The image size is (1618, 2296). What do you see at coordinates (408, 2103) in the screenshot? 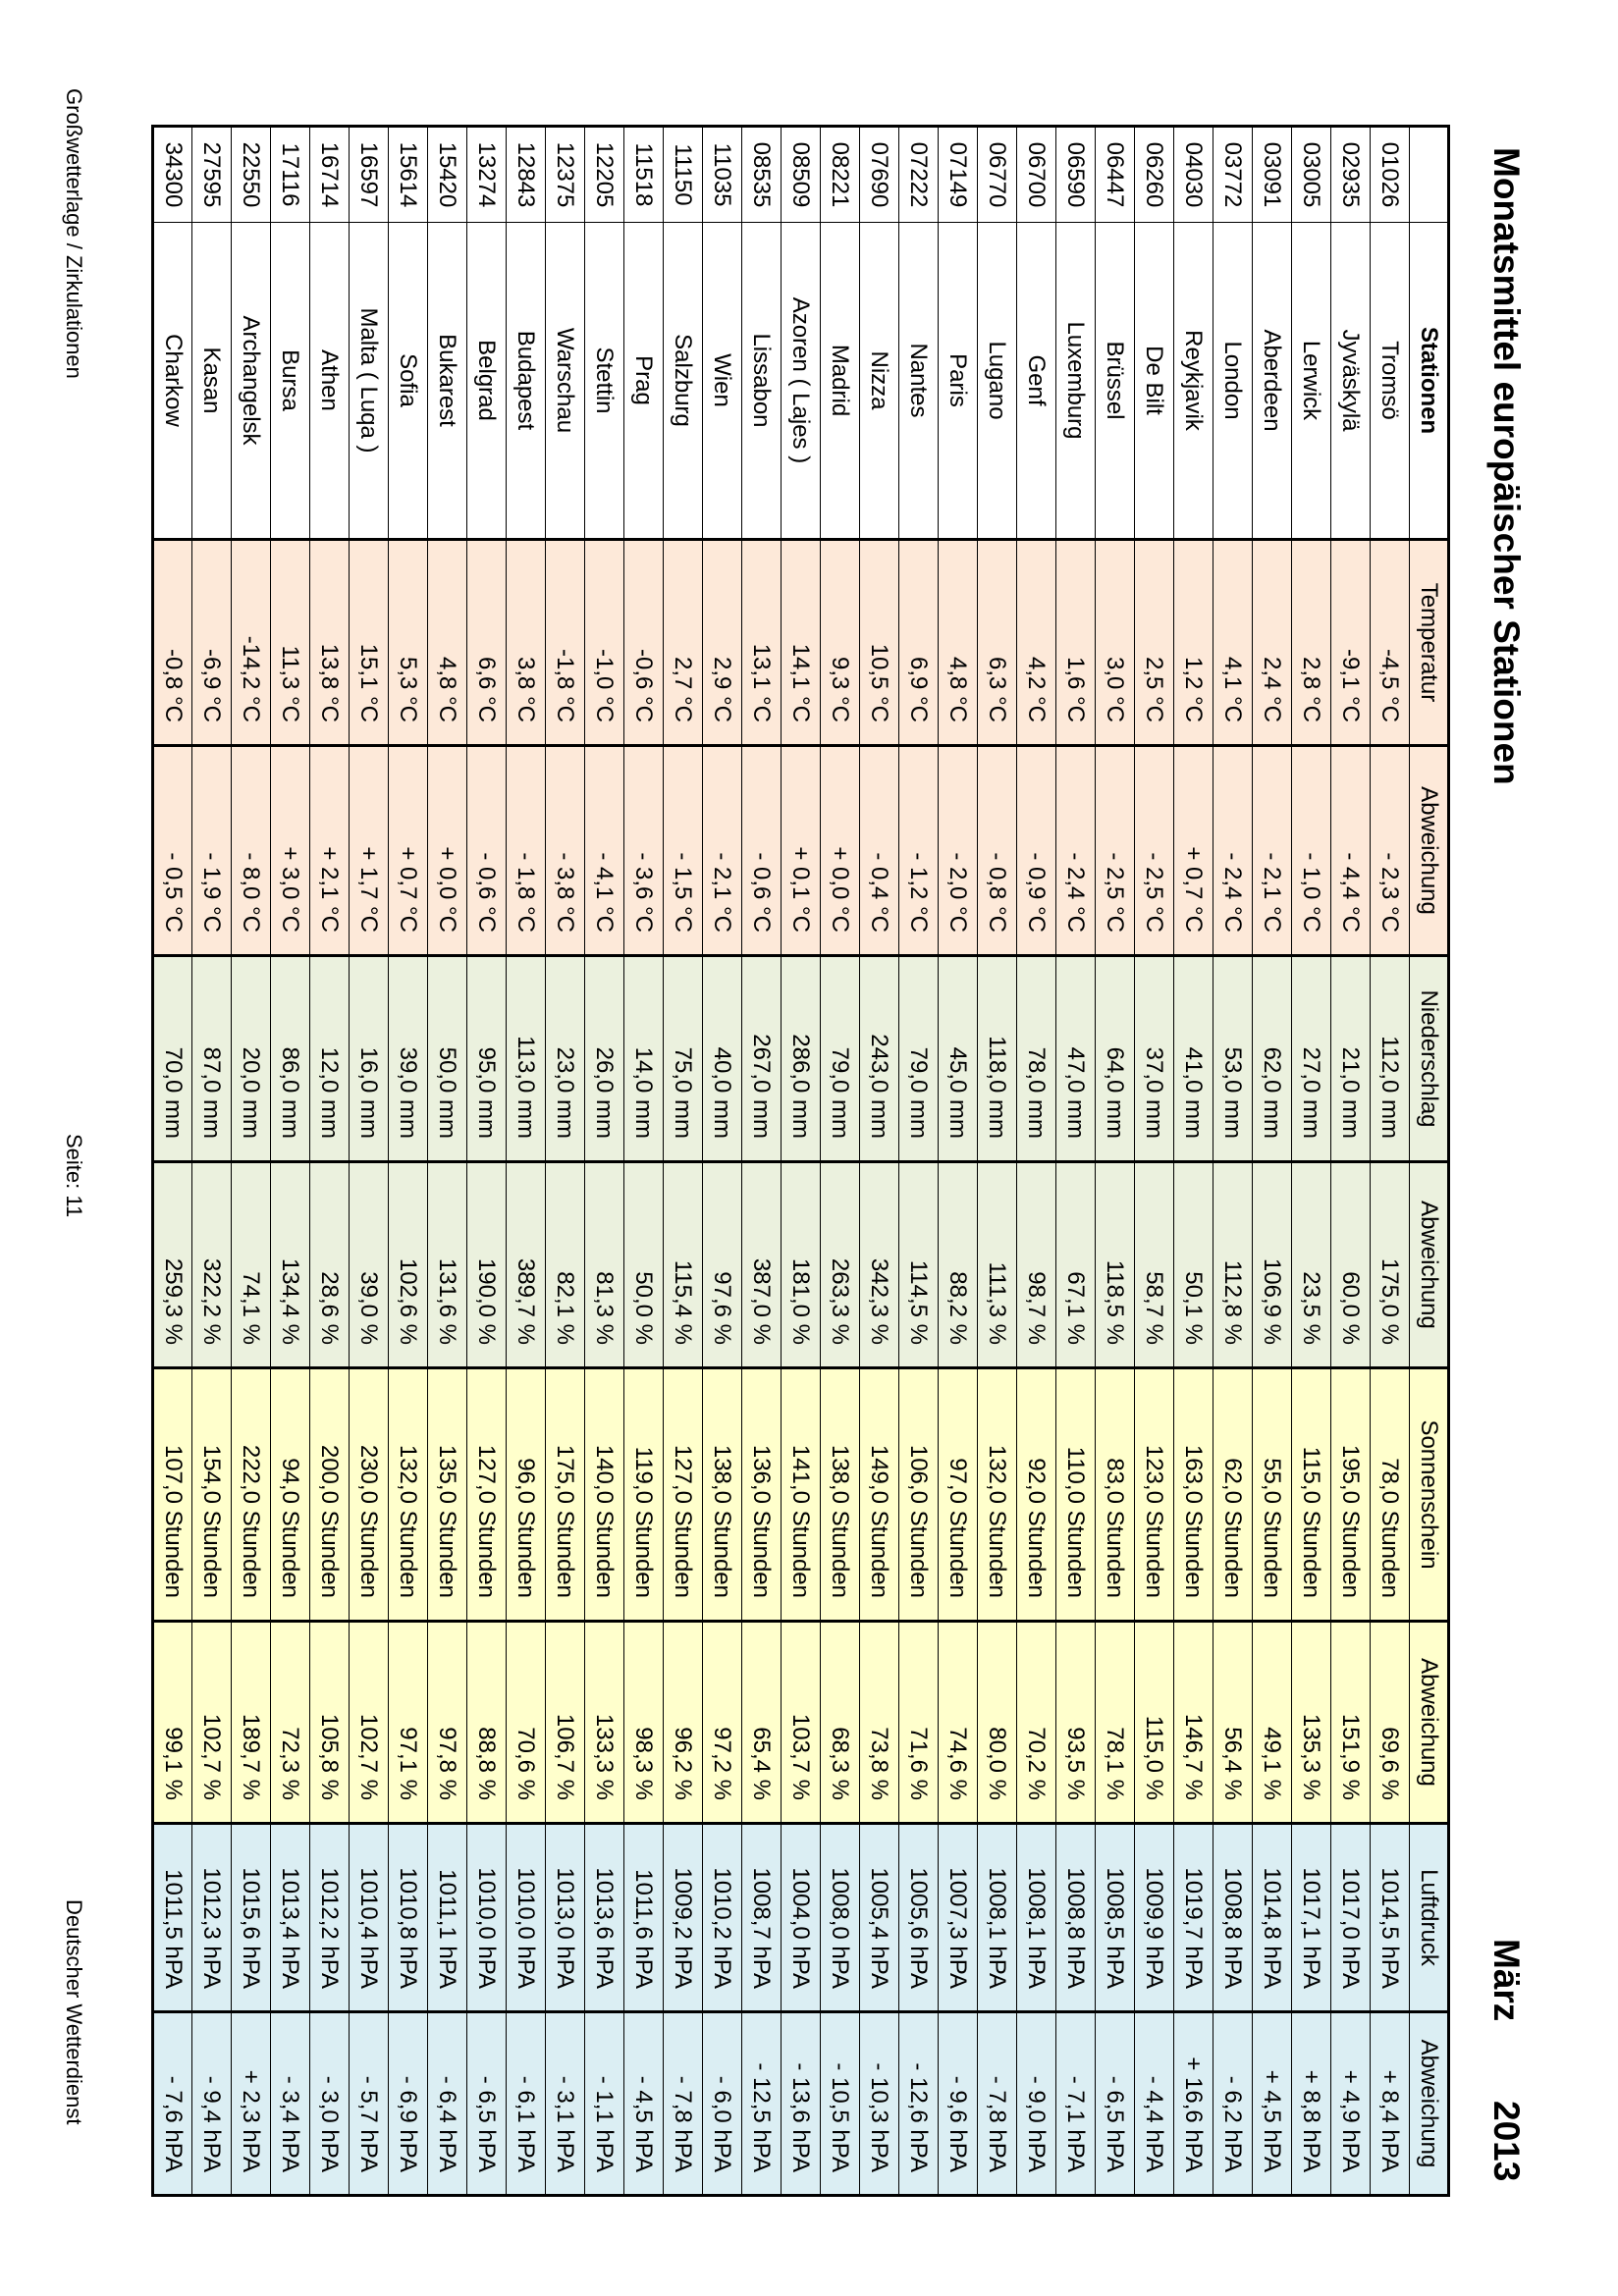
I see `cell-pressure-deviation: - 6,9 hPA` at bounding box center [408, 2103].